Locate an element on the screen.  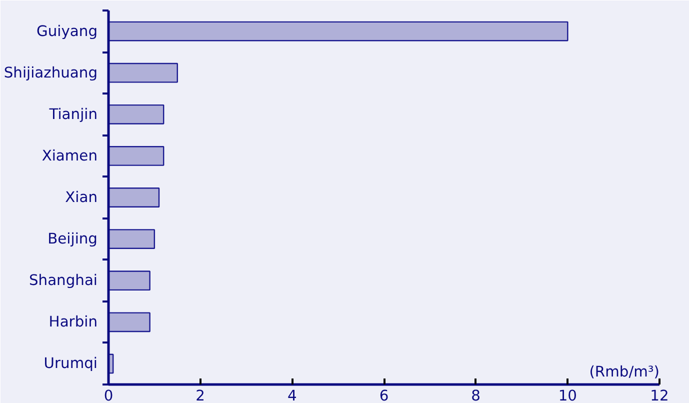
x-tick-label: 6 is located at coordinates (384, 395).